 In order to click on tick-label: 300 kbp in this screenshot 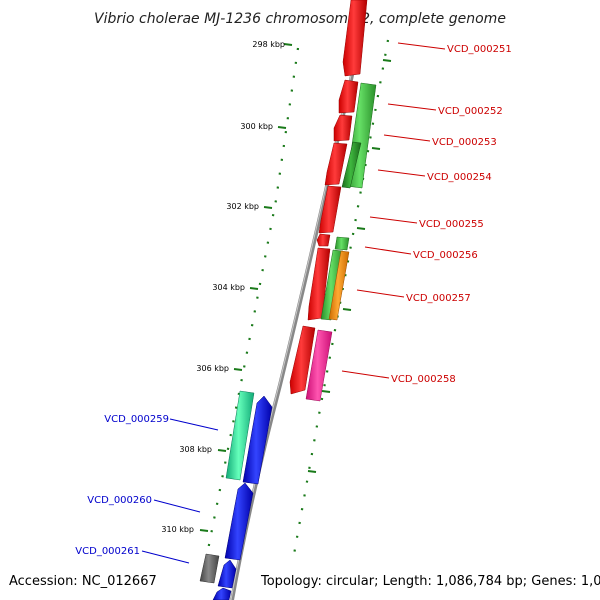, I will do `click(256, 126)`.